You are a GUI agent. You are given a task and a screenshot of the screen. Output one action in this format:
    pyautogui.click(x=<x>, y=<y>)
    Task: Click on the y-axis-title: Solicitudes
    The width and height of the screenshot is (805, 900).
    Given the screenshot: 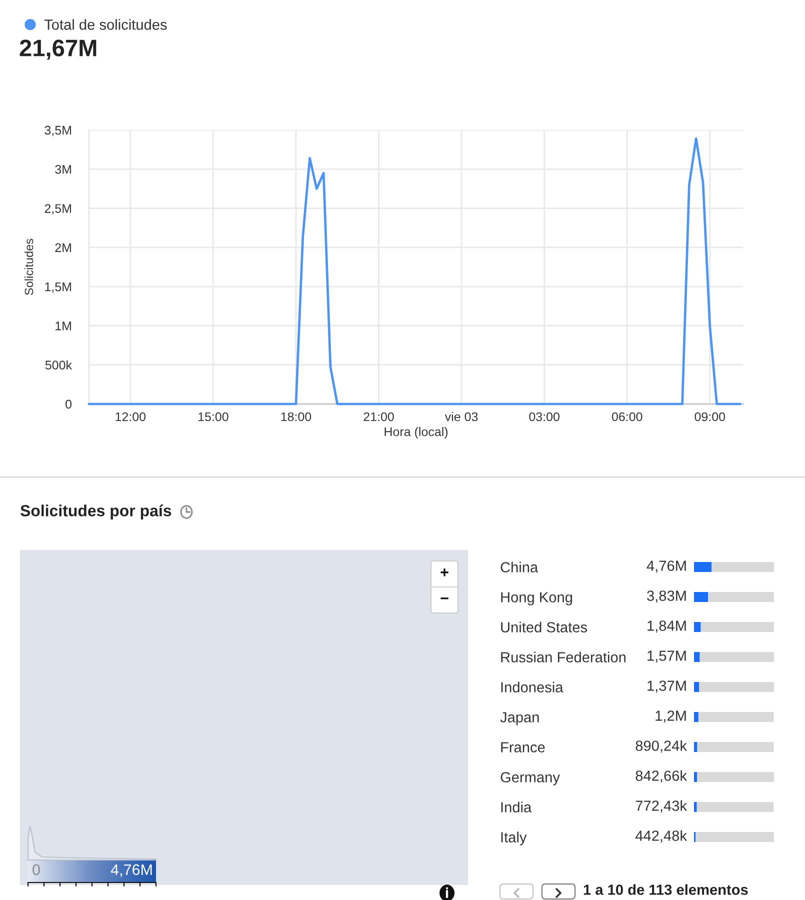 What is the action you would take?
    pyautogui.click(x=29, y=267)
    